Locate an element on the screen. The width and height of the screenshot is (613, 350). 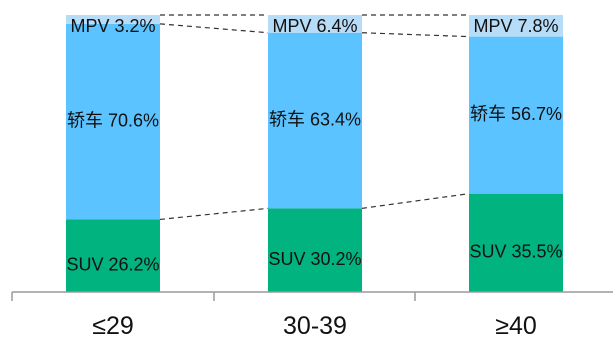
x-tick-labels: ≤29 30-39 ≥40 is located at coordinates (314, 326).